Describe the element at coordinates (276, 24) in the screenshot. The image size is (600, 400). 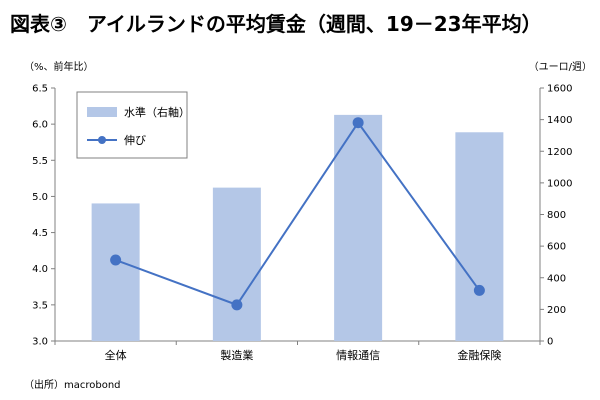
I see `chart-title: 図表③ アイルランドの平均賃金（週間、19－23年平均）` at that location.